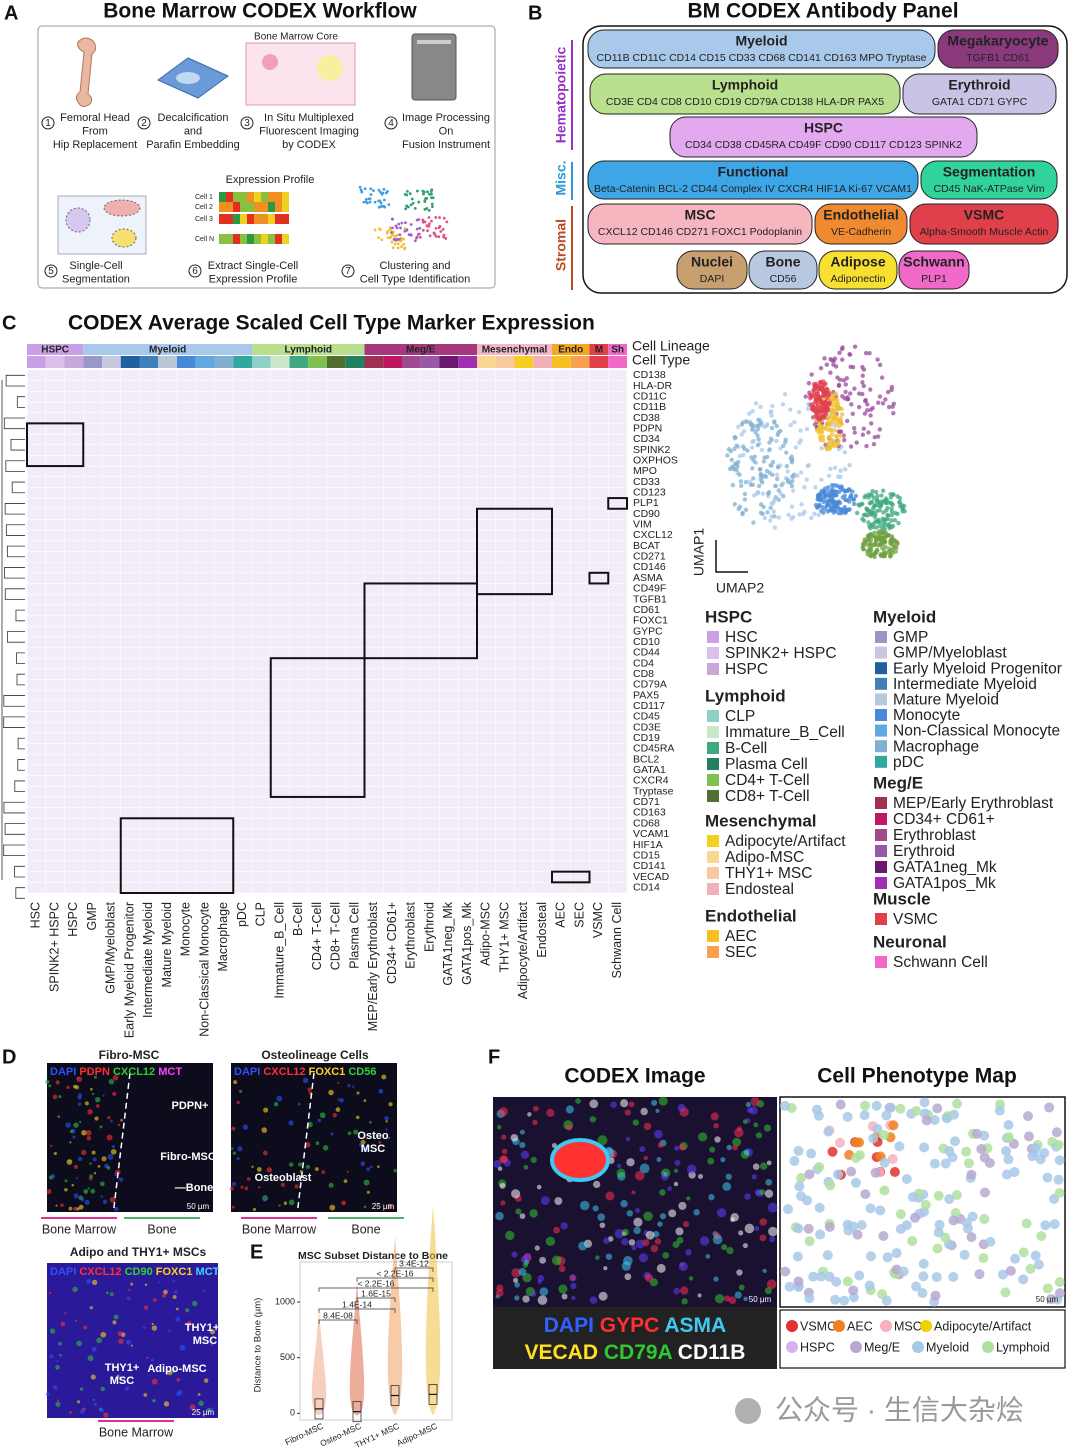  Describe the element at coordinates (649, 813) in the screenshot. I see `row-label: CD163` at that location.